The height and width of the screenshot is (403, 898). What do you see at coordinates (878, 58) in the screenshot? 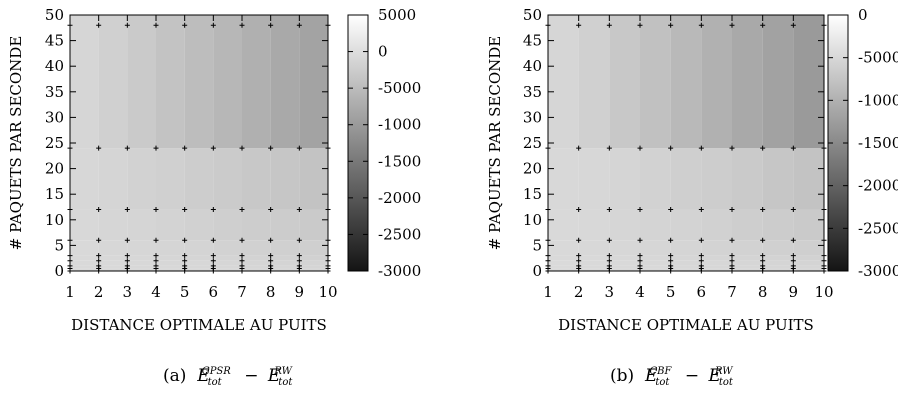
I see `colorbar-tick-label: -5000` at bounding box center [878, 58].